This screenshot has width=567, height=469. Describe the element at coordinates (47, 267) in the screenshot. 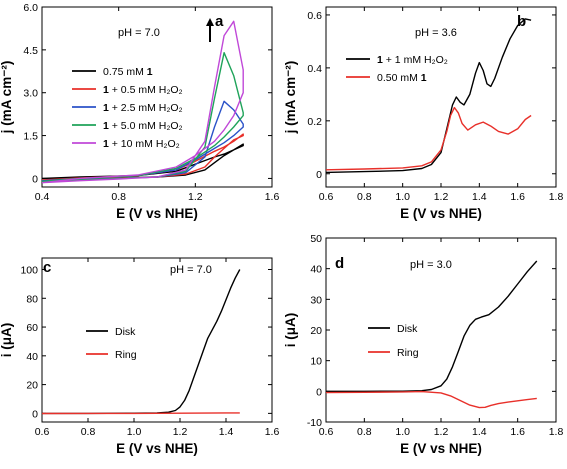

I see `panel-letter: c` at that location.